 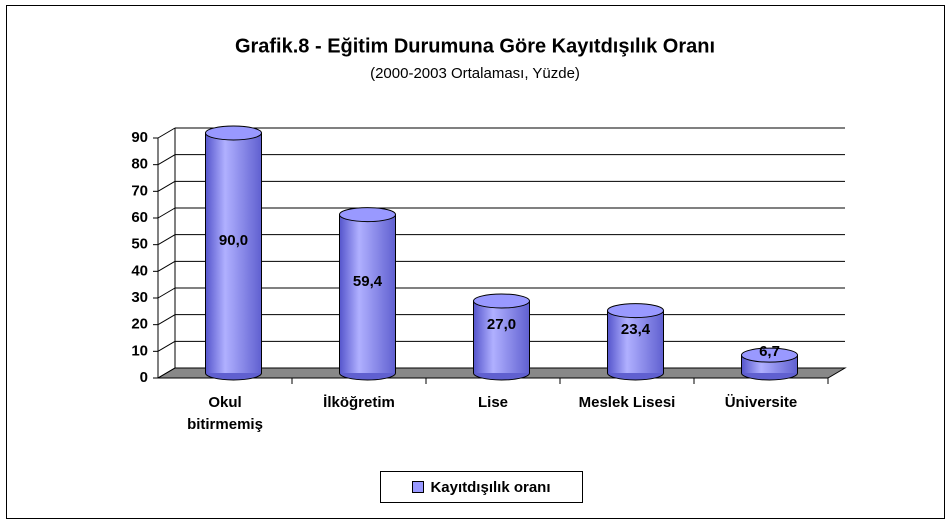 I want to click on legend: Kayıtdışılık oranı, so click(x=481, y=487).